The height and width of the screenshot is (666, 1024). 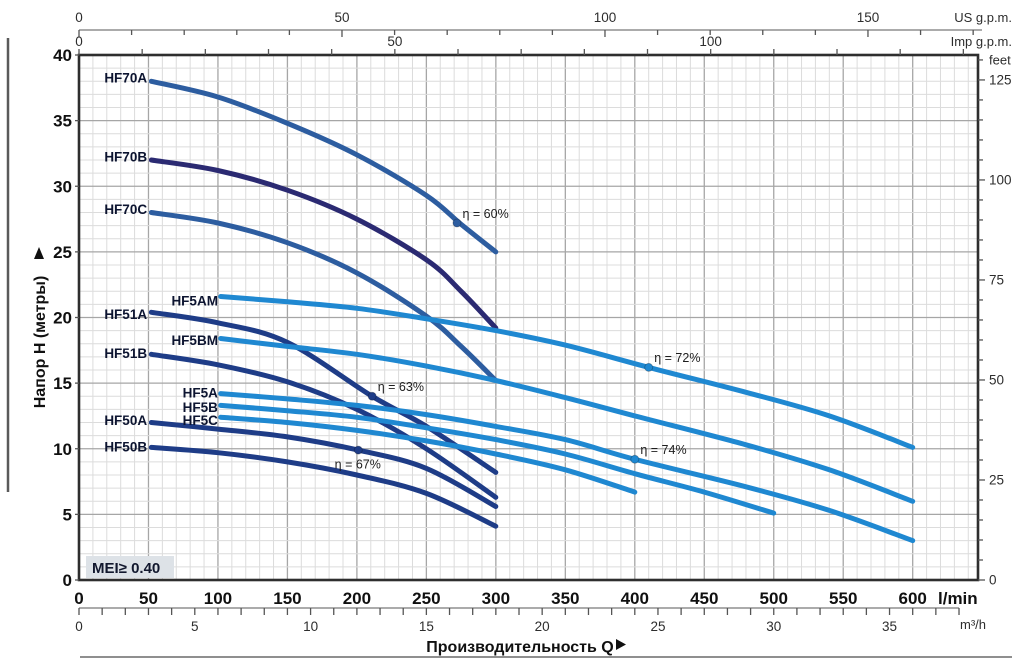 I want to click on efficiency-markers: η = 60% η = 72% η = 63% η = 74% η = 67%, so click(x=518, y=339).